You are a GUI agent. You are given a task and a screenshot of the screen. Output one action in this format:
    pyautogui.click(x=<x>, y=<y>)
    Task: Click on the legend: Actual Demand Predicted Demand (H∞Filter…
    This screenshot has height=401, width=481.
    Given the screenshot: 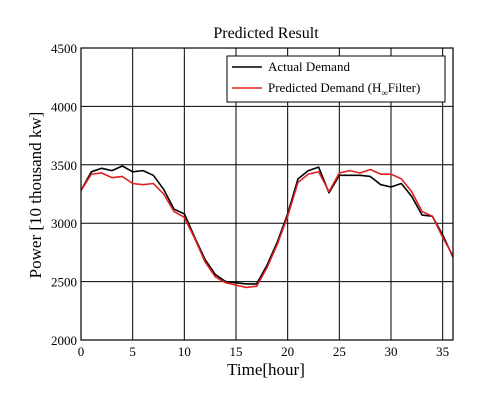 What is the action you would take?
    pyautogui.click(x=336, y=79)
    